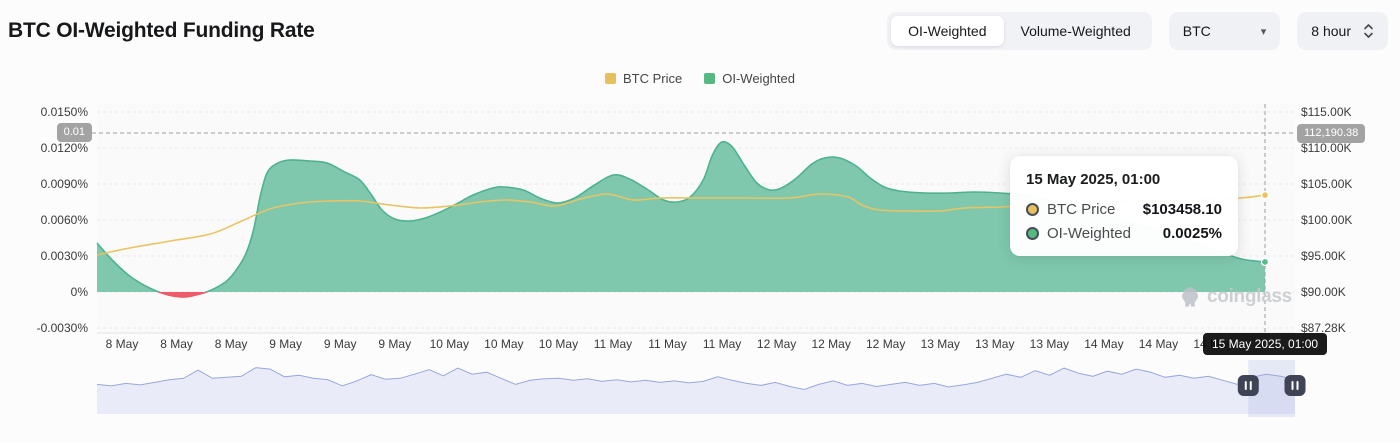 The image size is (1400, 442). I want to click on tooltip-row-oi-weighted: OI-Weighted 0.0025%, so click(1124, 233).